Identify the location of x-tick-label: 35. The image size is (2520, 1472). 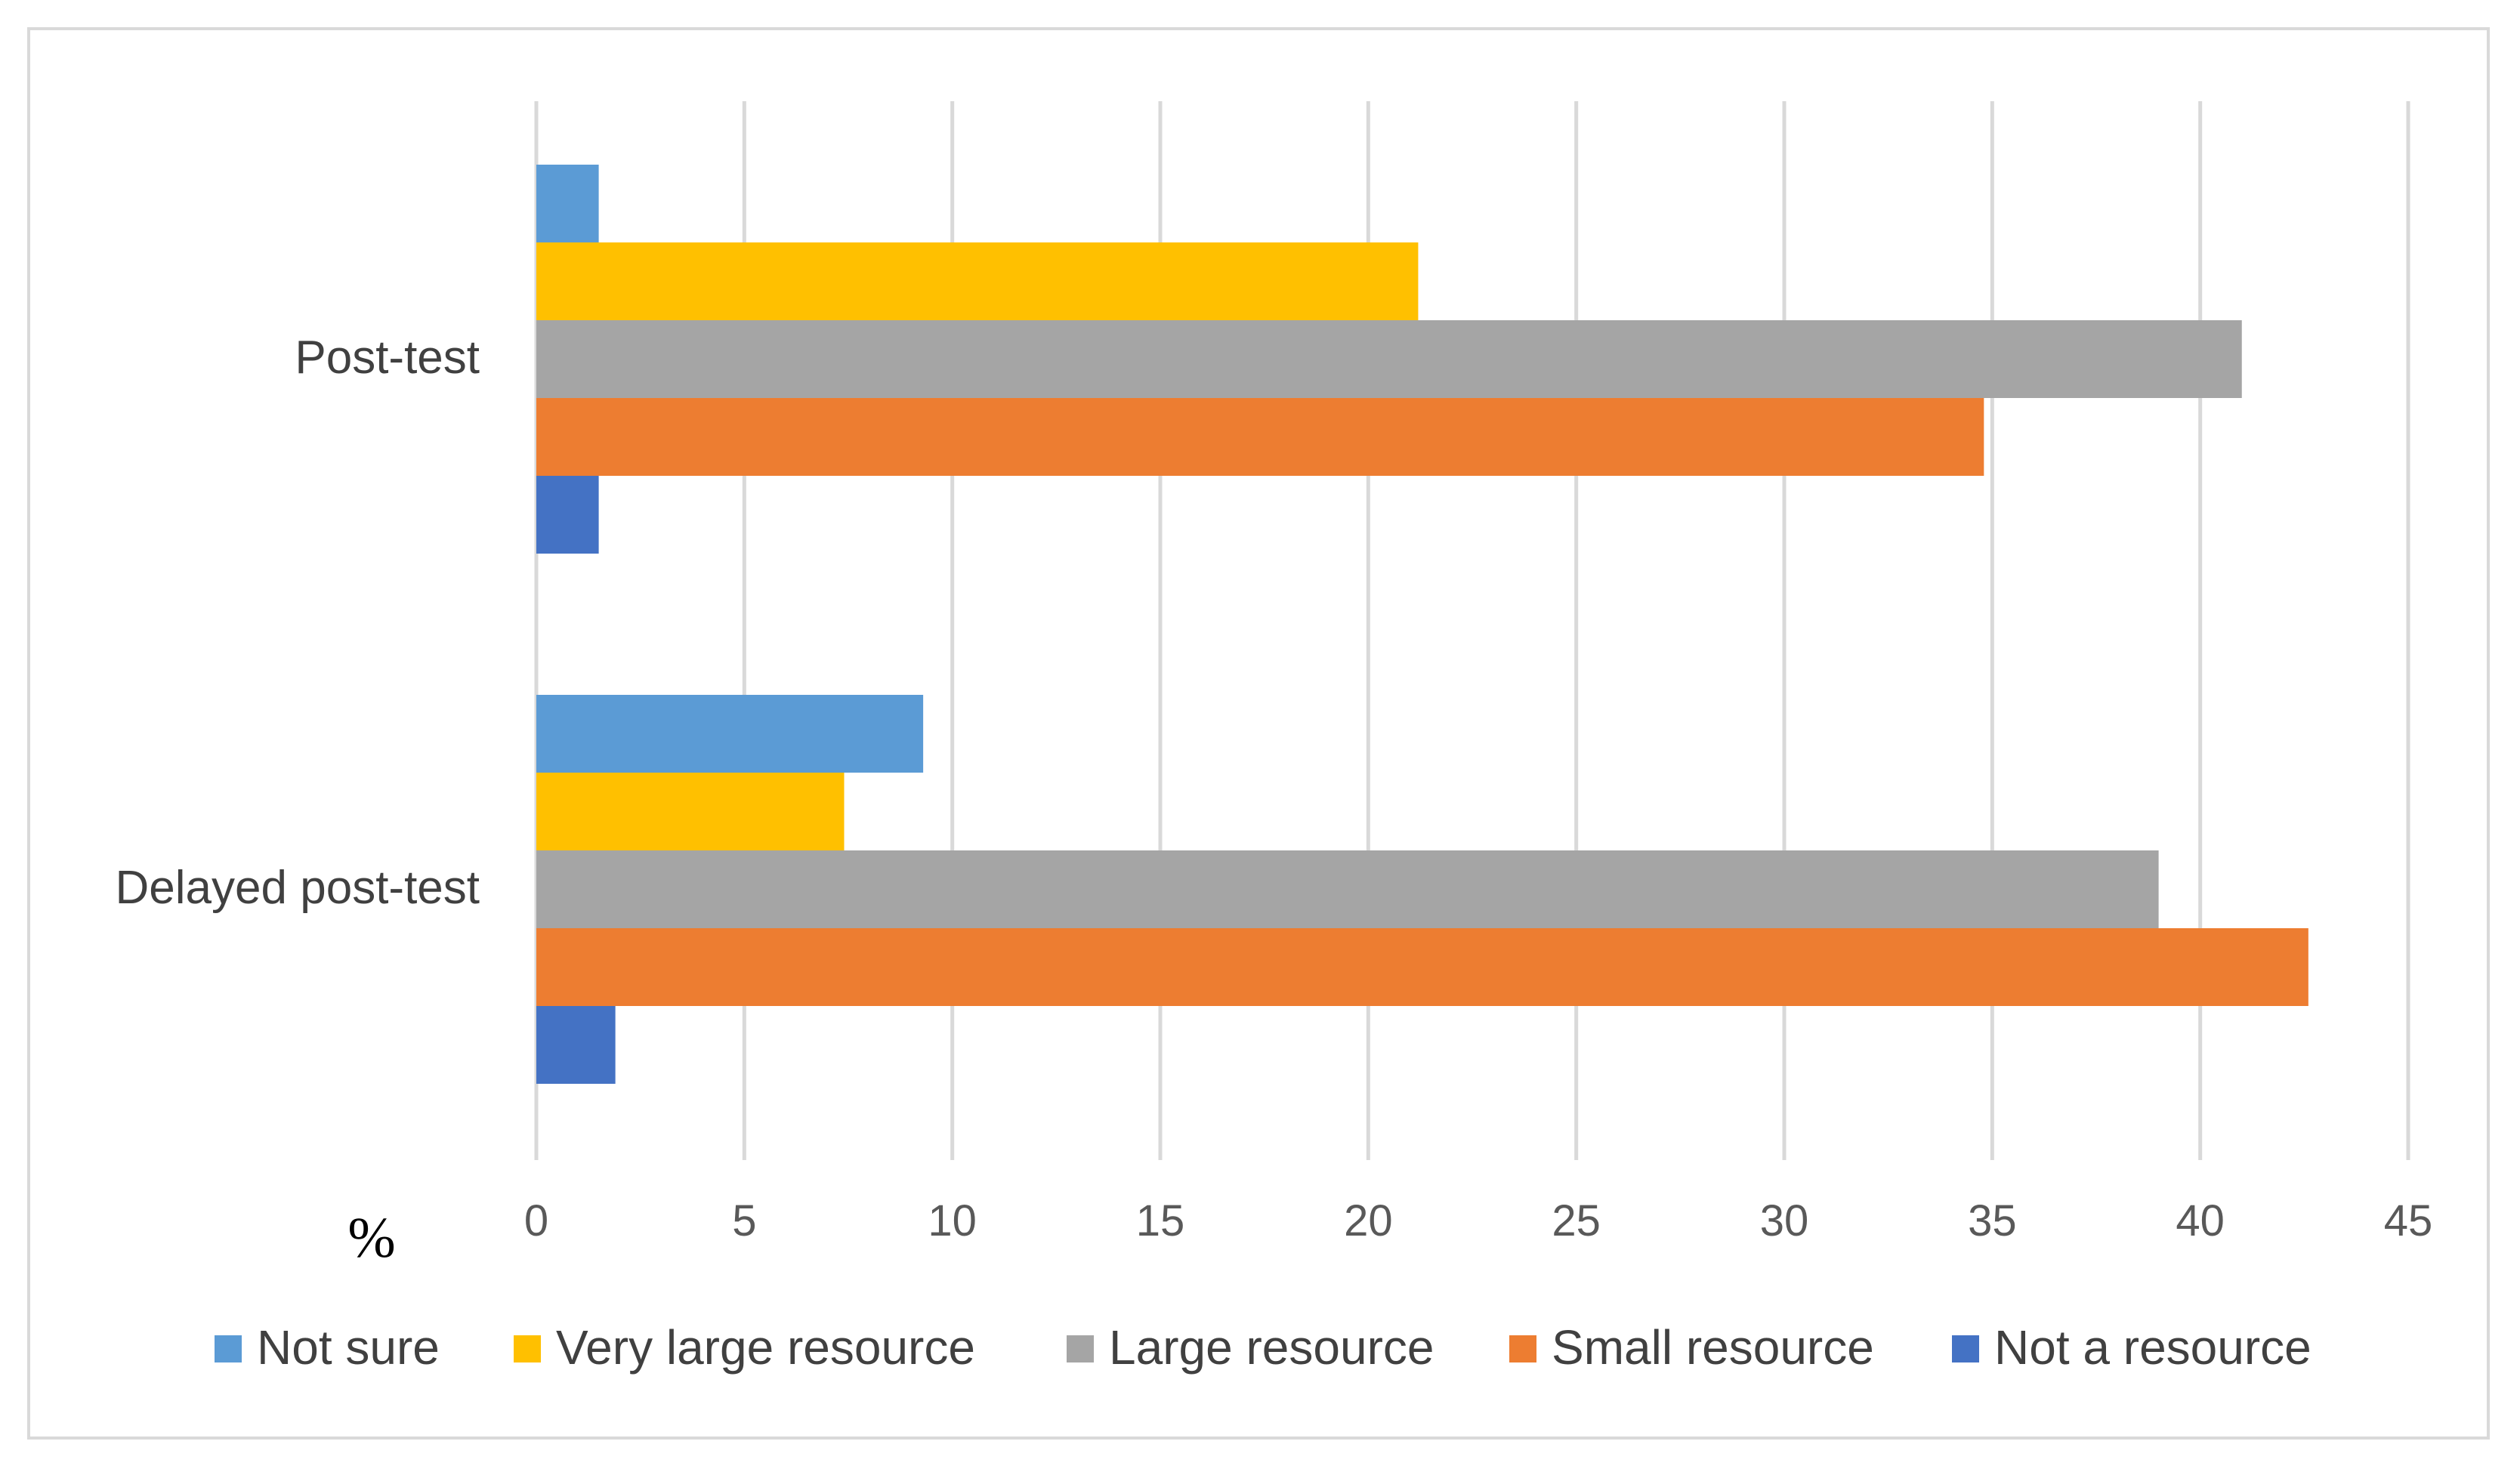
(1992, 1220).